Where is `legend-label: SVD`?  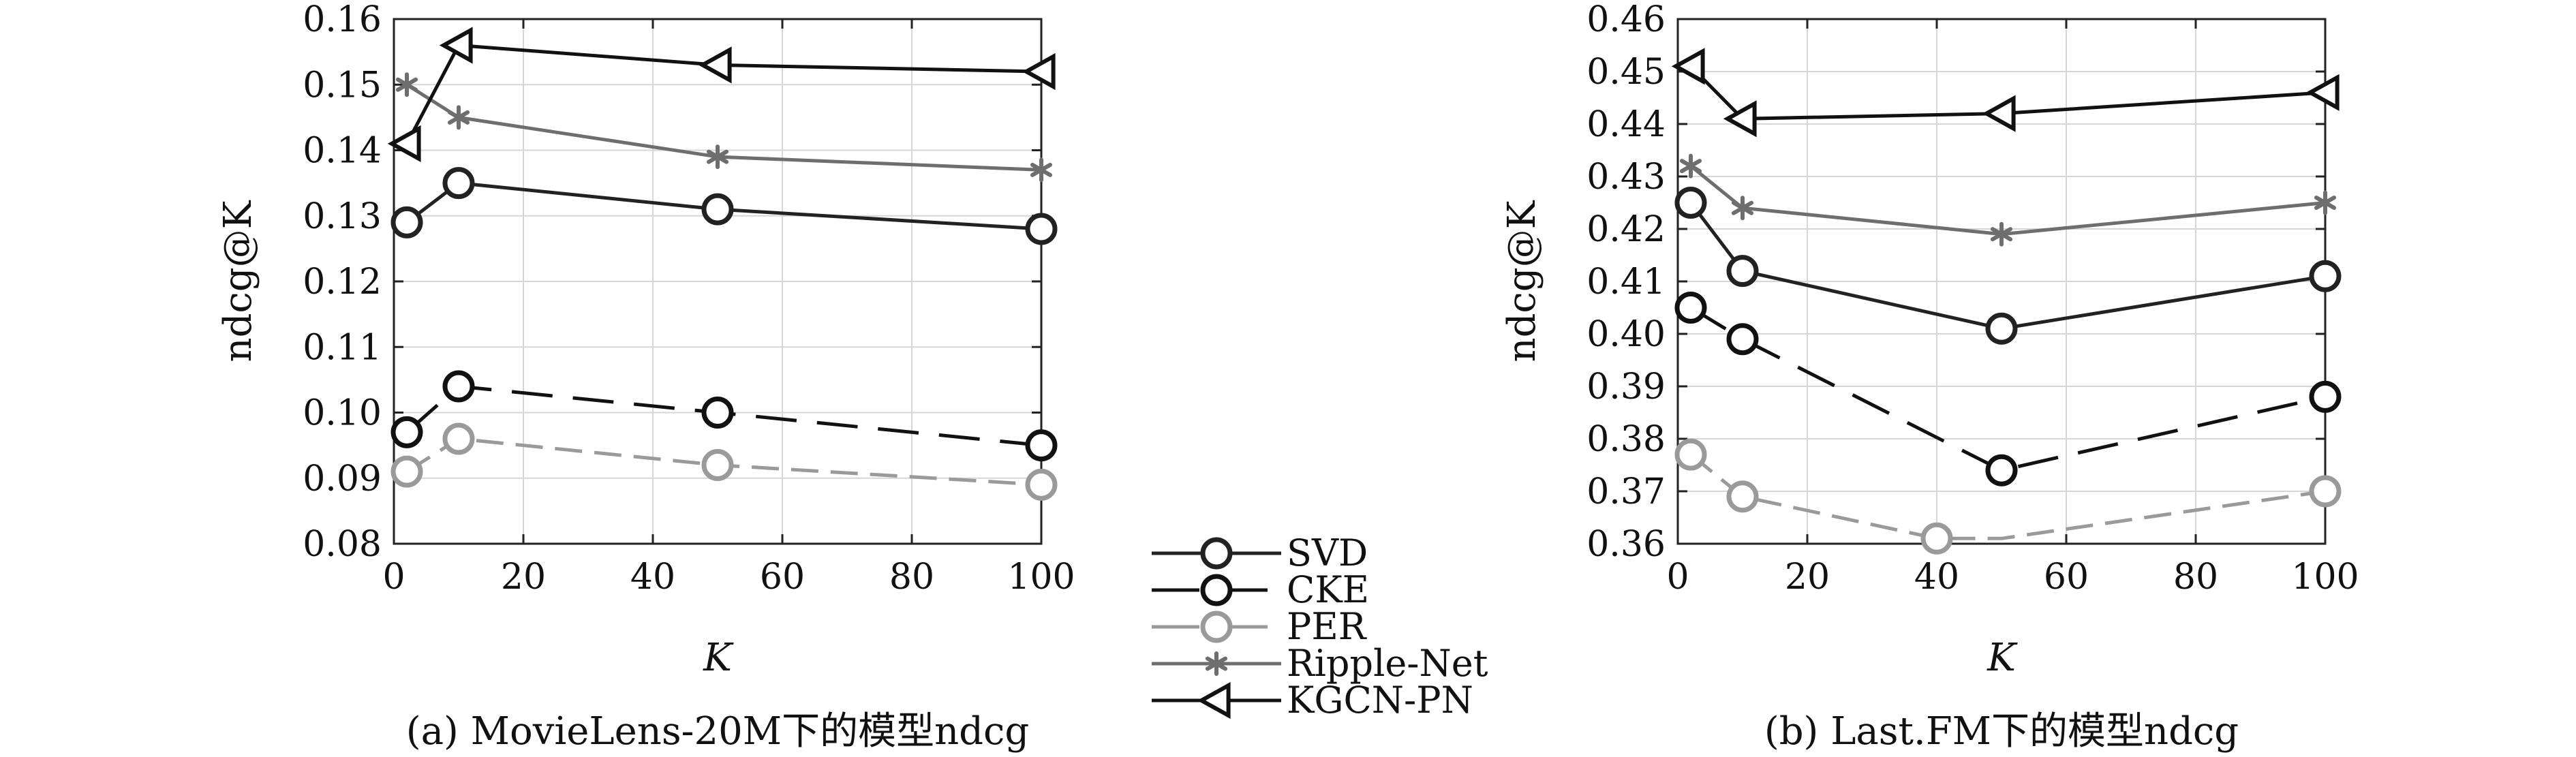
legend-label: SVD is located at coordinates (1327, 552).